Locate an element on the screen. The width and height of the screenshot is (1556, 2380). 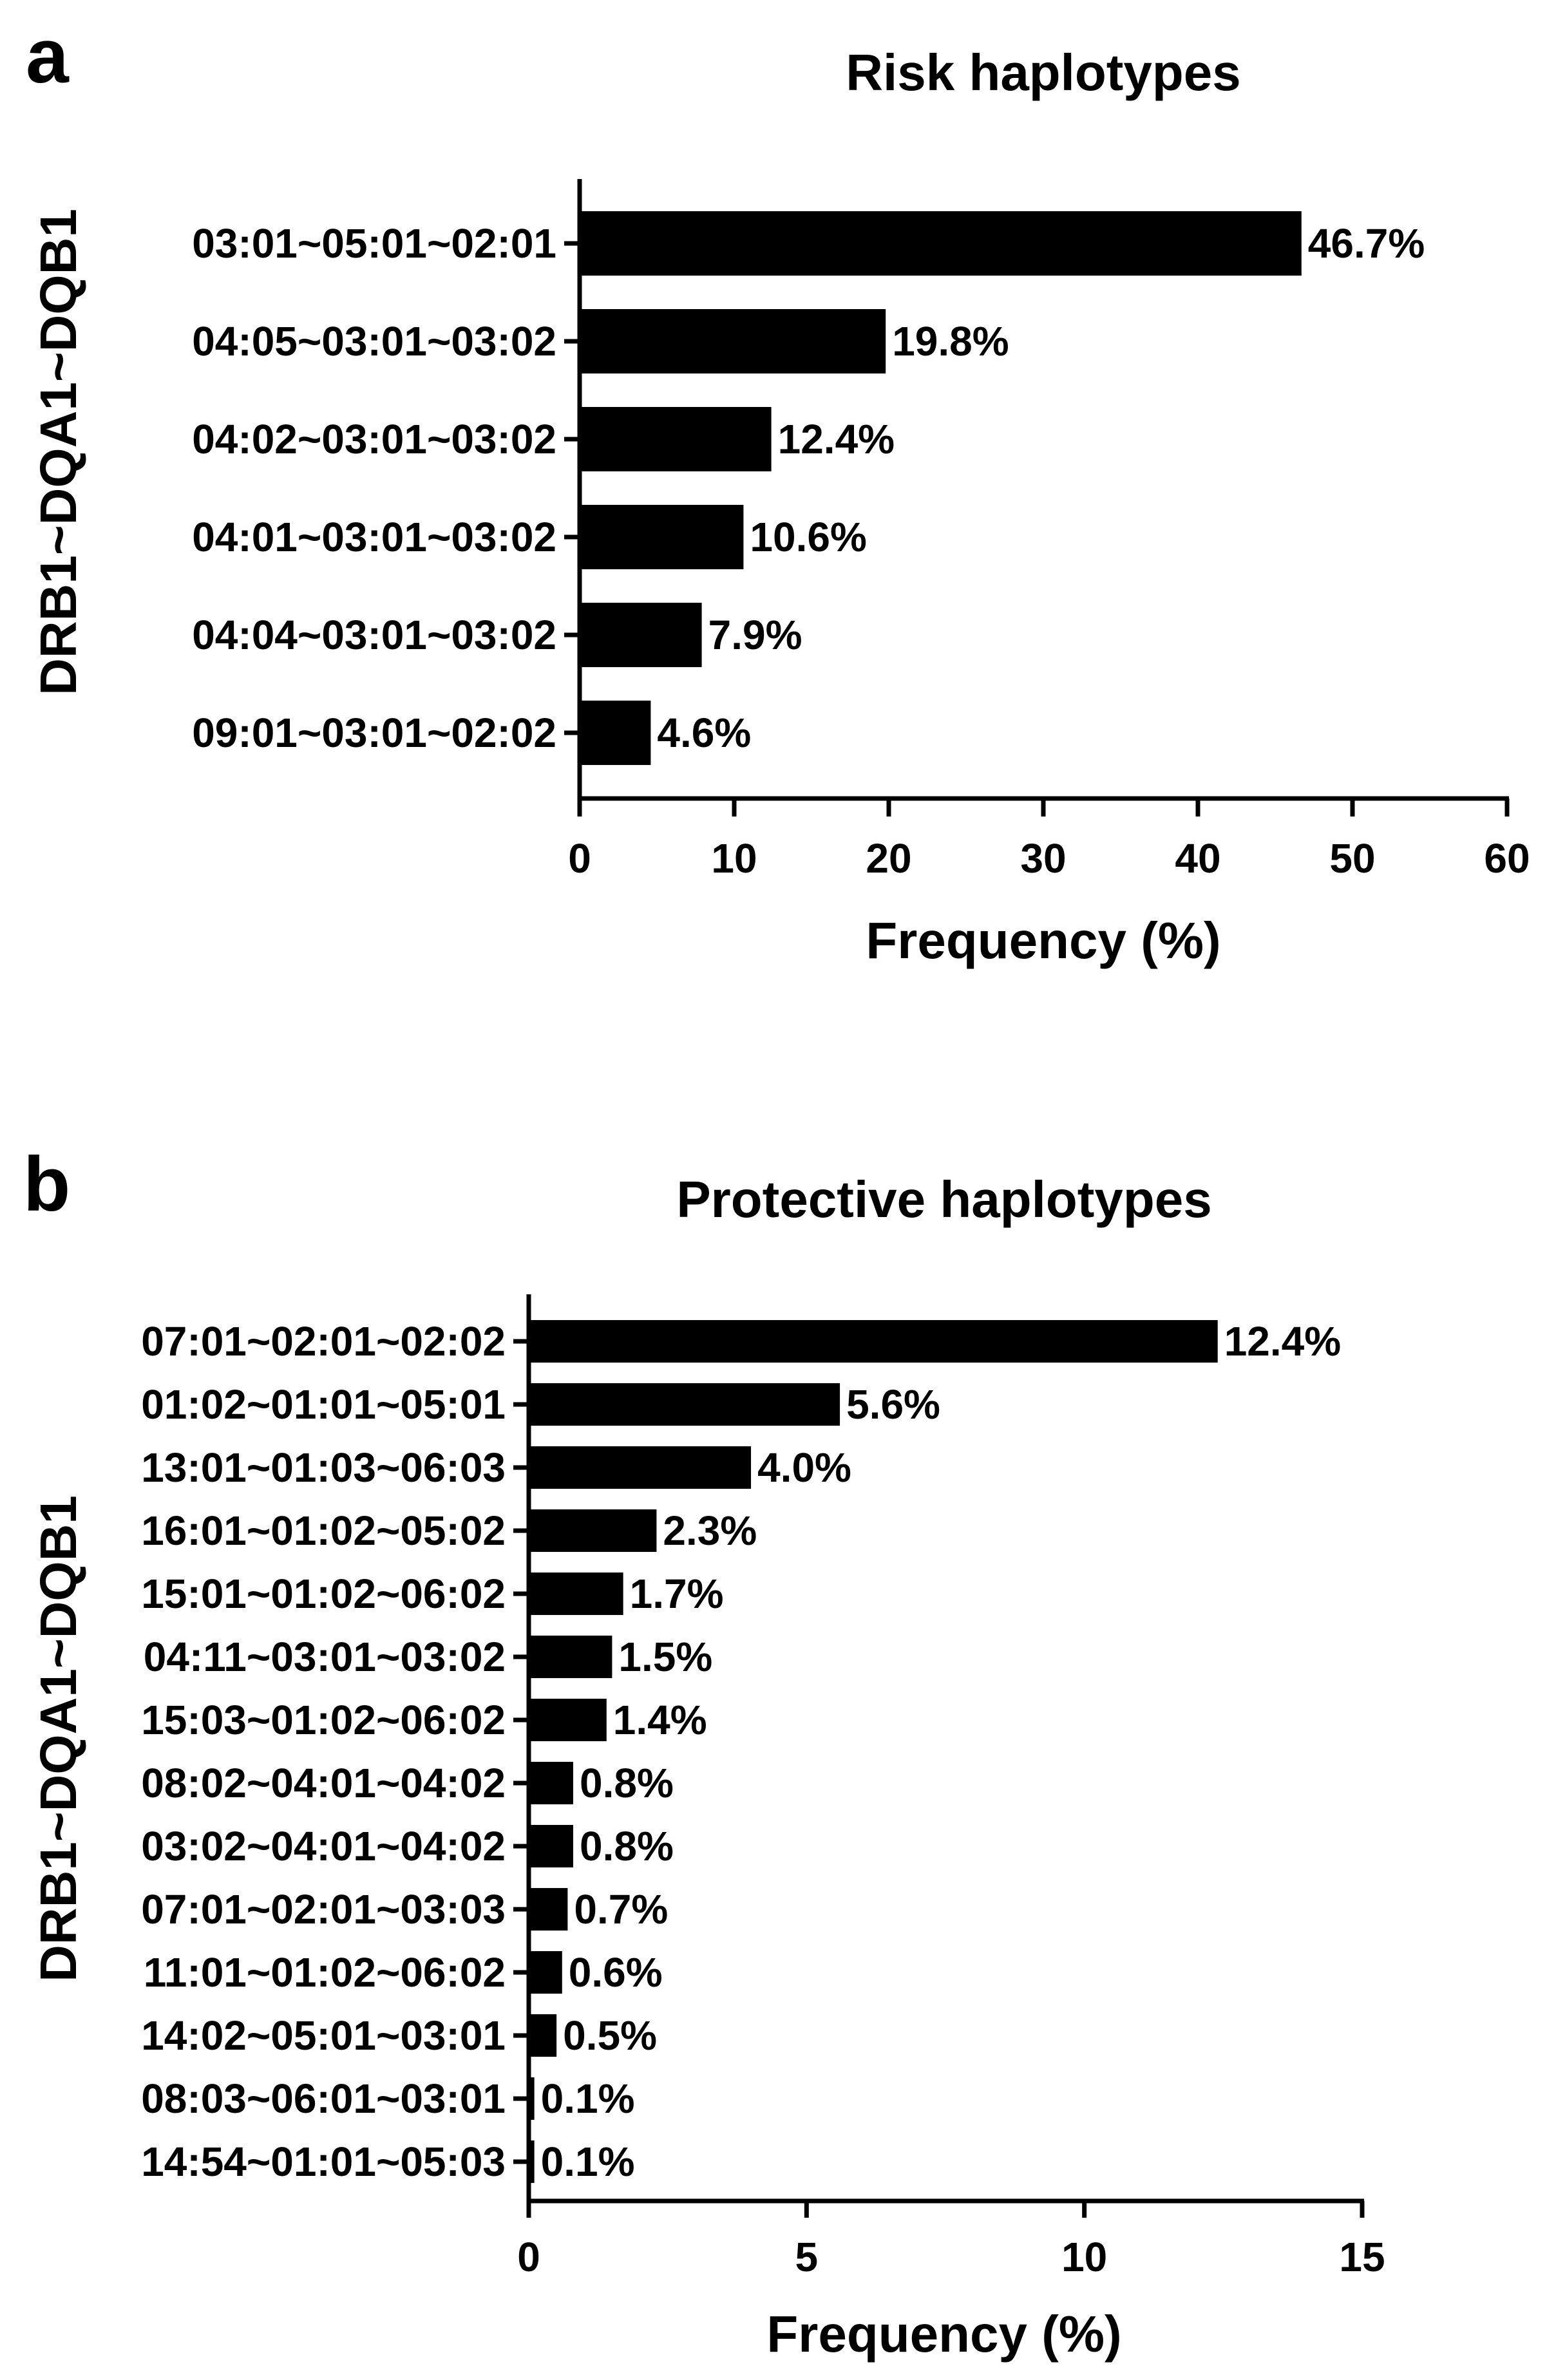
x-tick-label-b: 5 is located at coordinates (807, 2257).